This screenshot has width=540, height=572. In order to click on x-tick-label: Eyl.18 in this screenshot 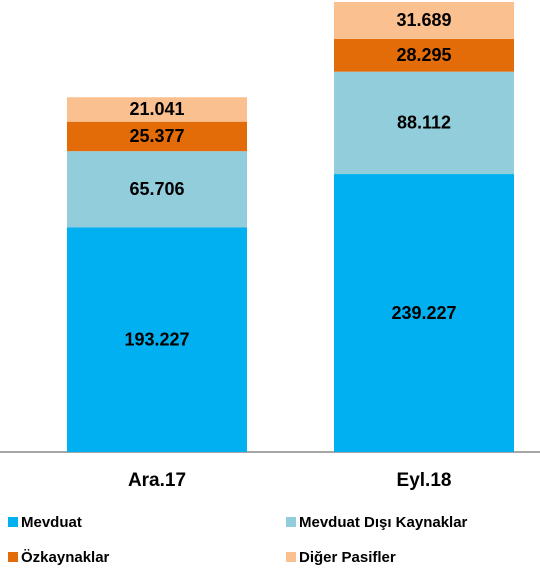, I will do `click(424, 480)`.